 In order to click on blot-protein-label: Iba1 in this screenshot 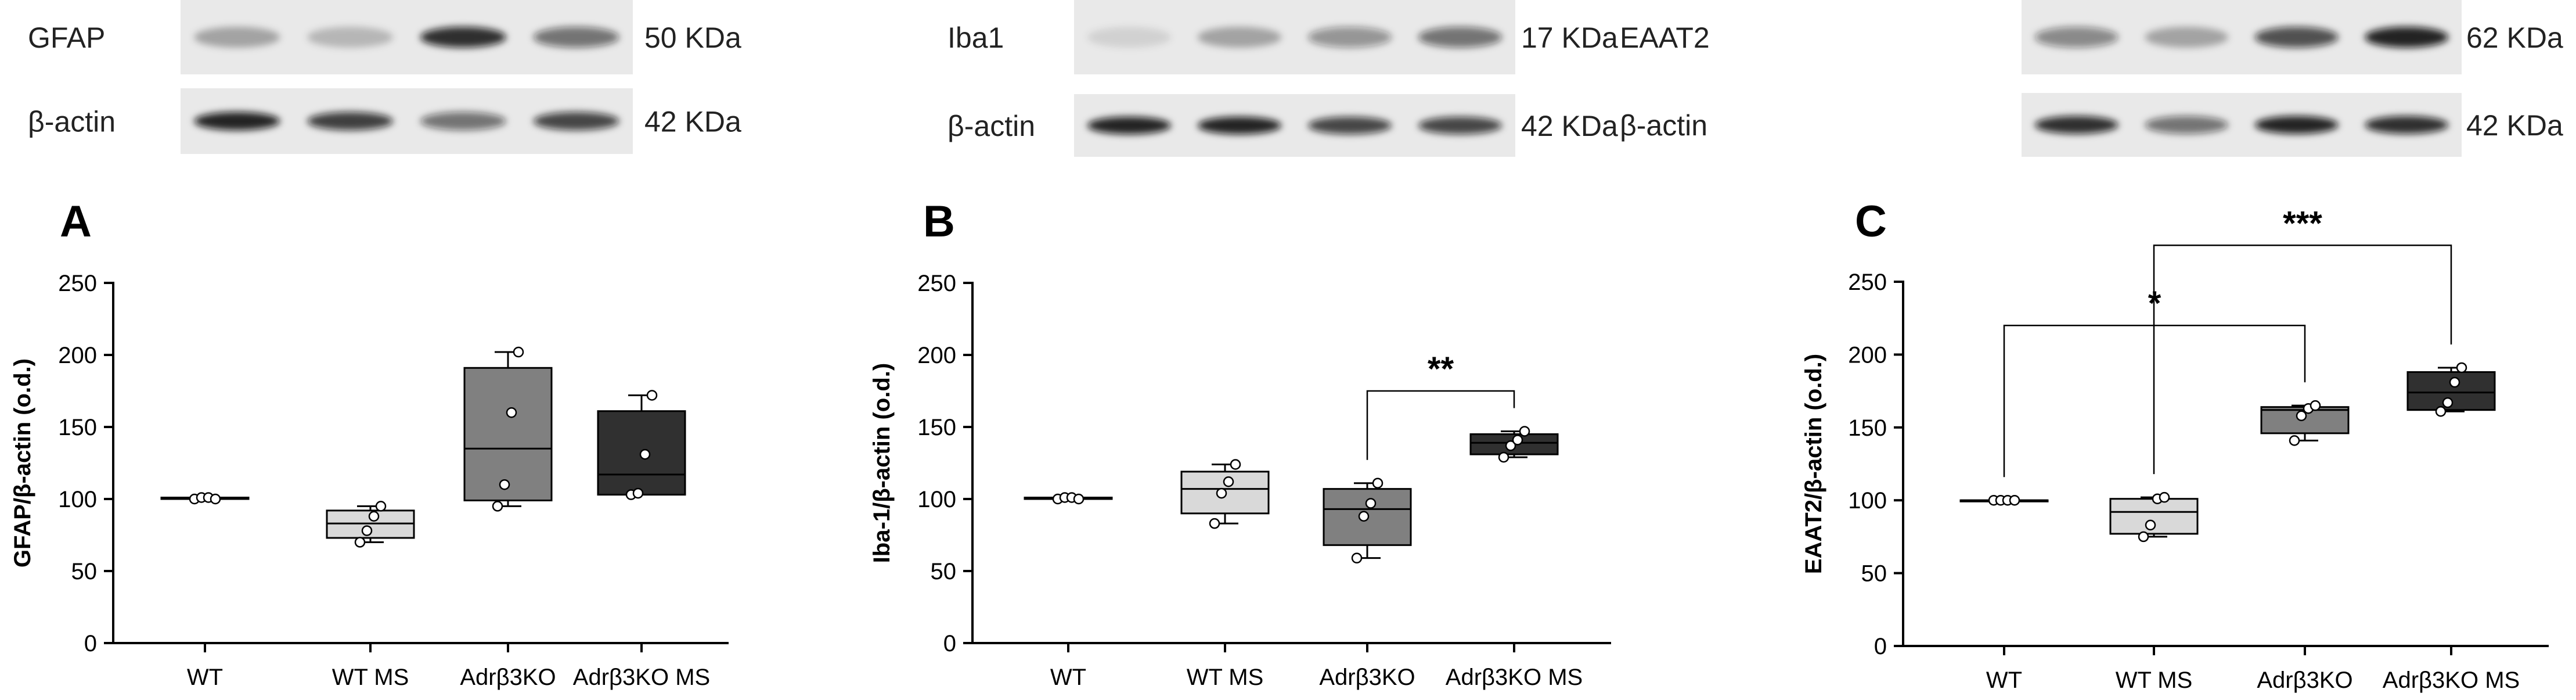, I will do `click(975, 38)`.